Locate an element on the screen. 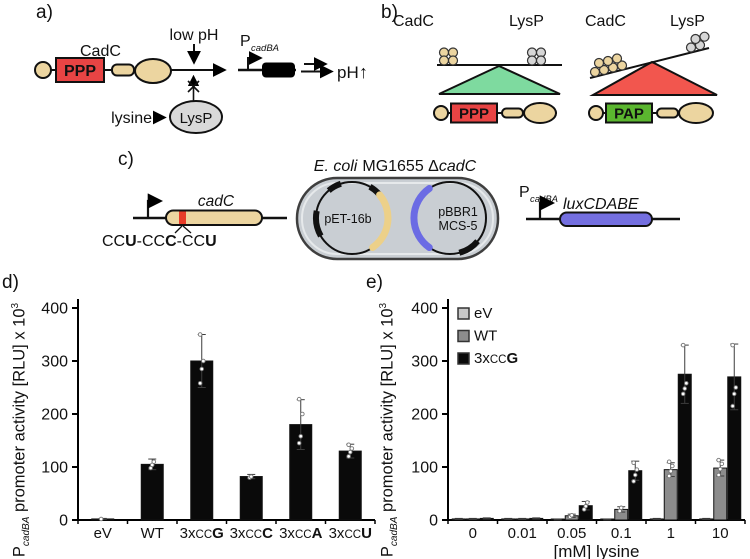 Image resolution: width=750 pixels, height=559 pixels. pet16b-insert-arc is located at coordinates (380, 221).